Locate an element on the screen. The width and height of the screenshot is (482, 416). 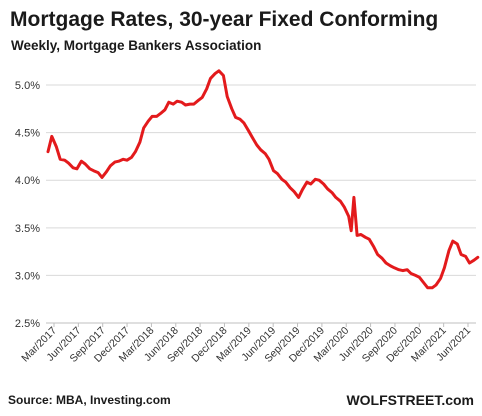
y-tick-label: 5.0% is located at coordinates (27, 86).